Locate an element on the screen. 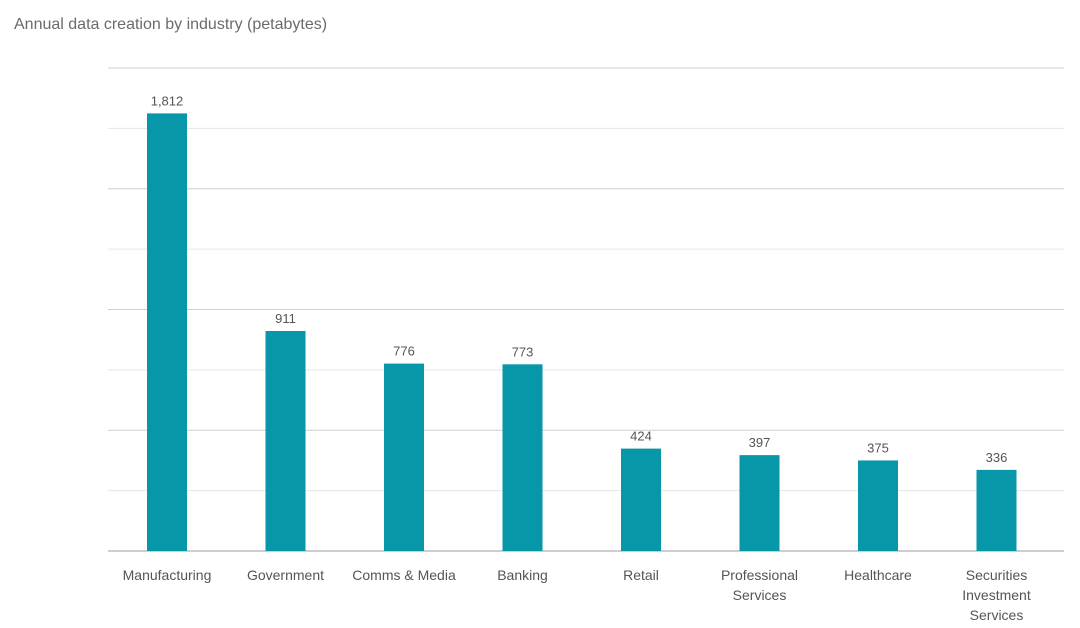 Image resolution: width=1080 pixels, height=628 pixels. x-tick-label: Professional Services is located at coordinates (759, 585).